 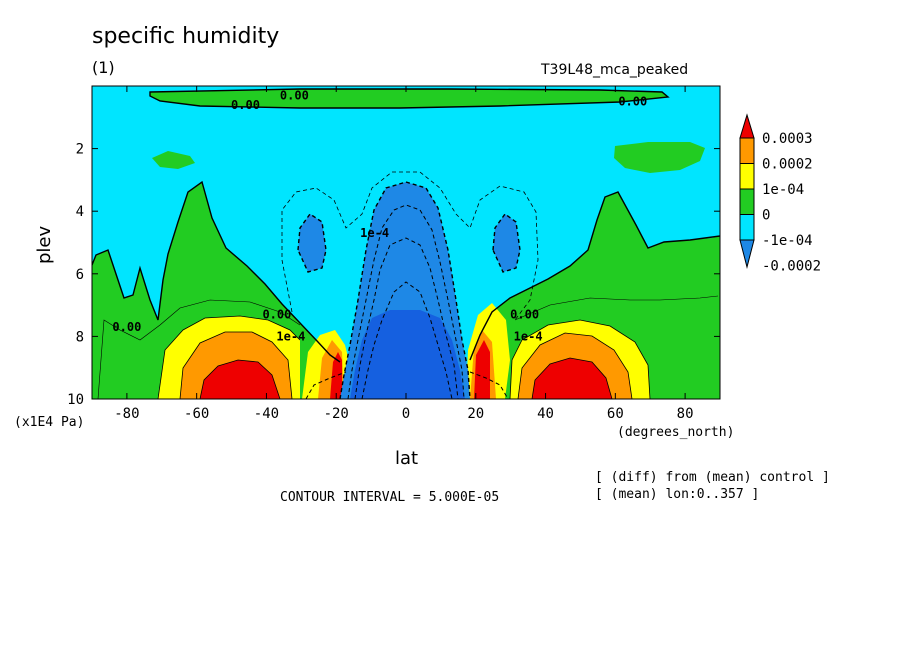 I want to click on colorbar-label: -1e-04, so click(x=787, y=241).